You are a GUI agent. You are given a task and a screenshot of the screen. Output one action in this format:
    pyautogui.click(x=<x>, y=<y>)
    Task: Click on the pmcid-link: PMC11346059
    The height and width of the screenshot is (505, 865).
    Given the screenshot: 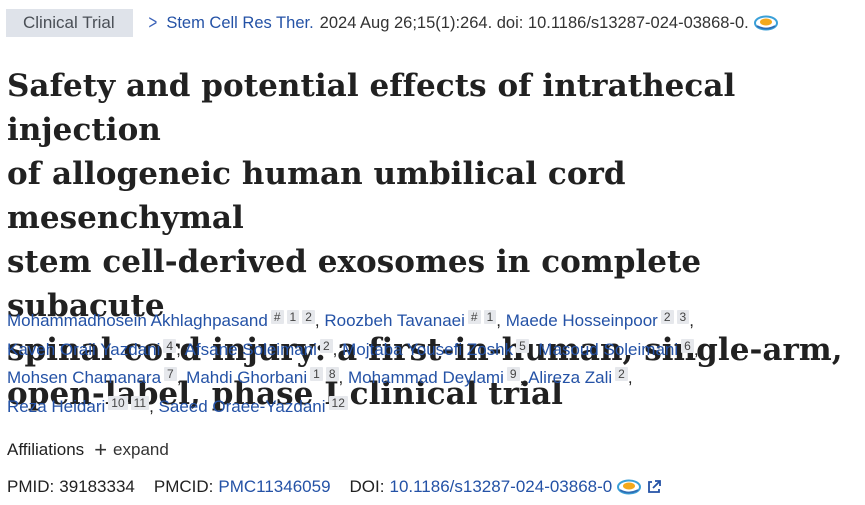 What is the action you would take?
    pyautogui.click(x=274, y=486)
    